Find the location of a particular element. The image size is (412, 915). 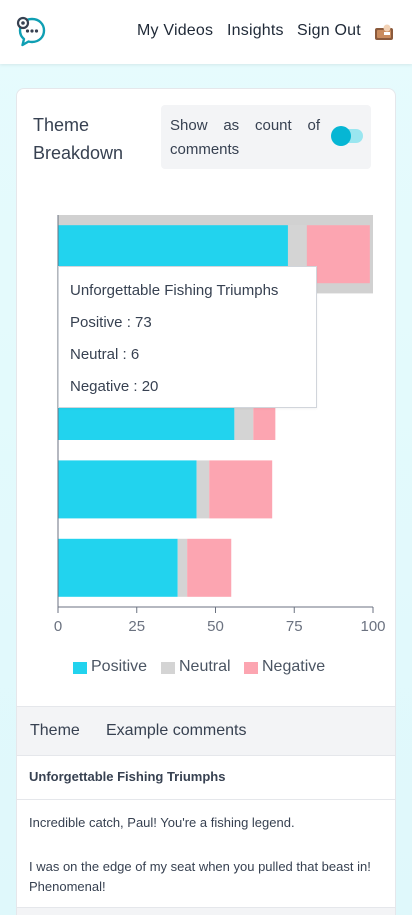

toggle-label: Show as count of comments is located at coordinates (245, 137).